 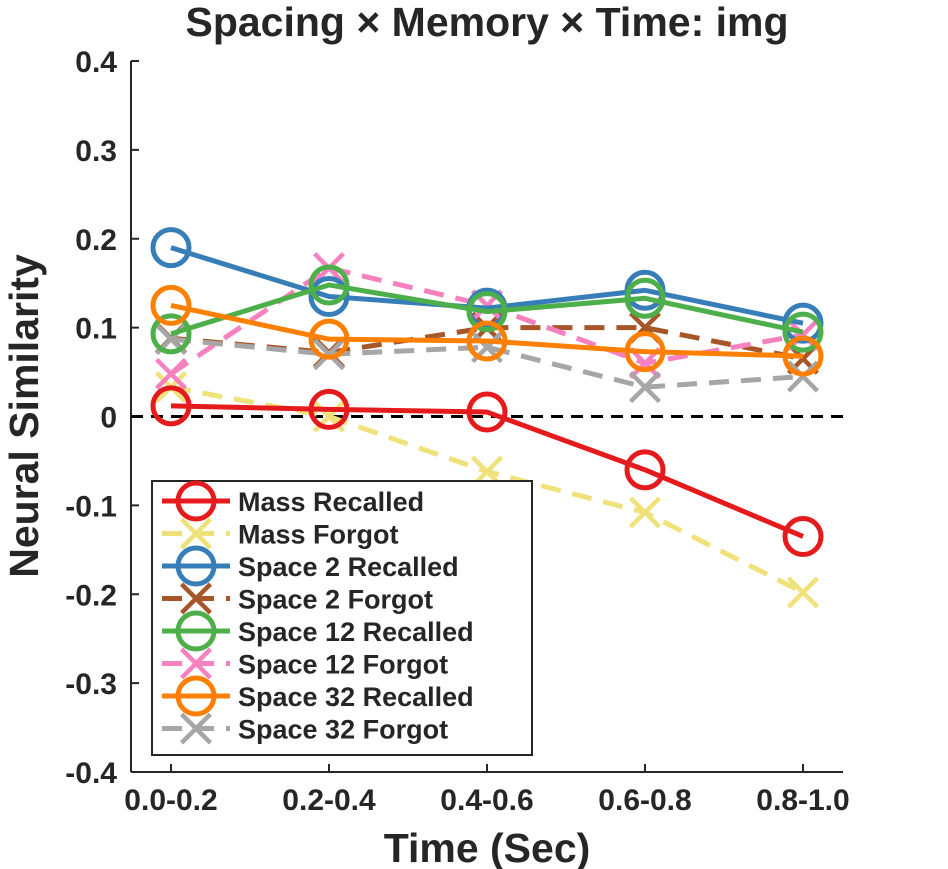 I want to click on legend-box, so click(x=342, y=618).